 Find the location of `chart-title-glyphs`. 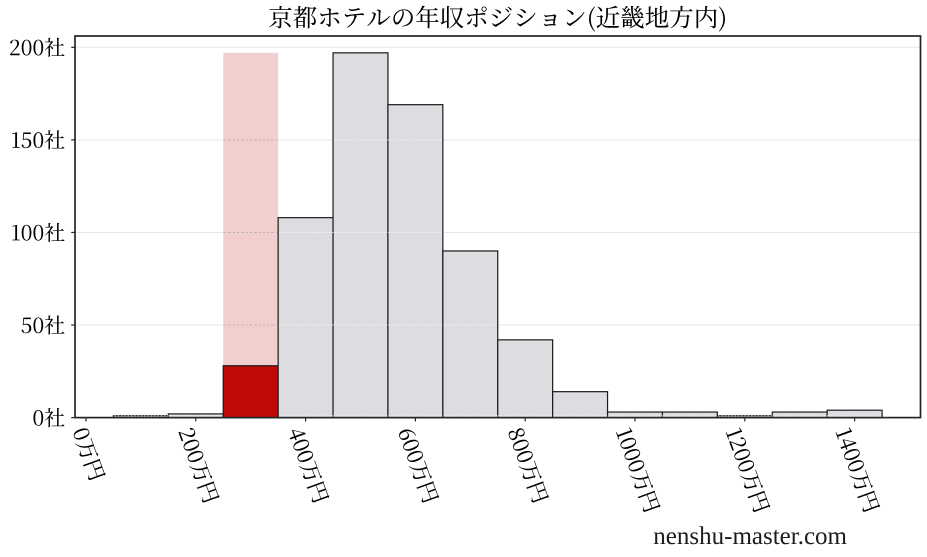

chart-title-glyphs is located at coordinates (497, 18).